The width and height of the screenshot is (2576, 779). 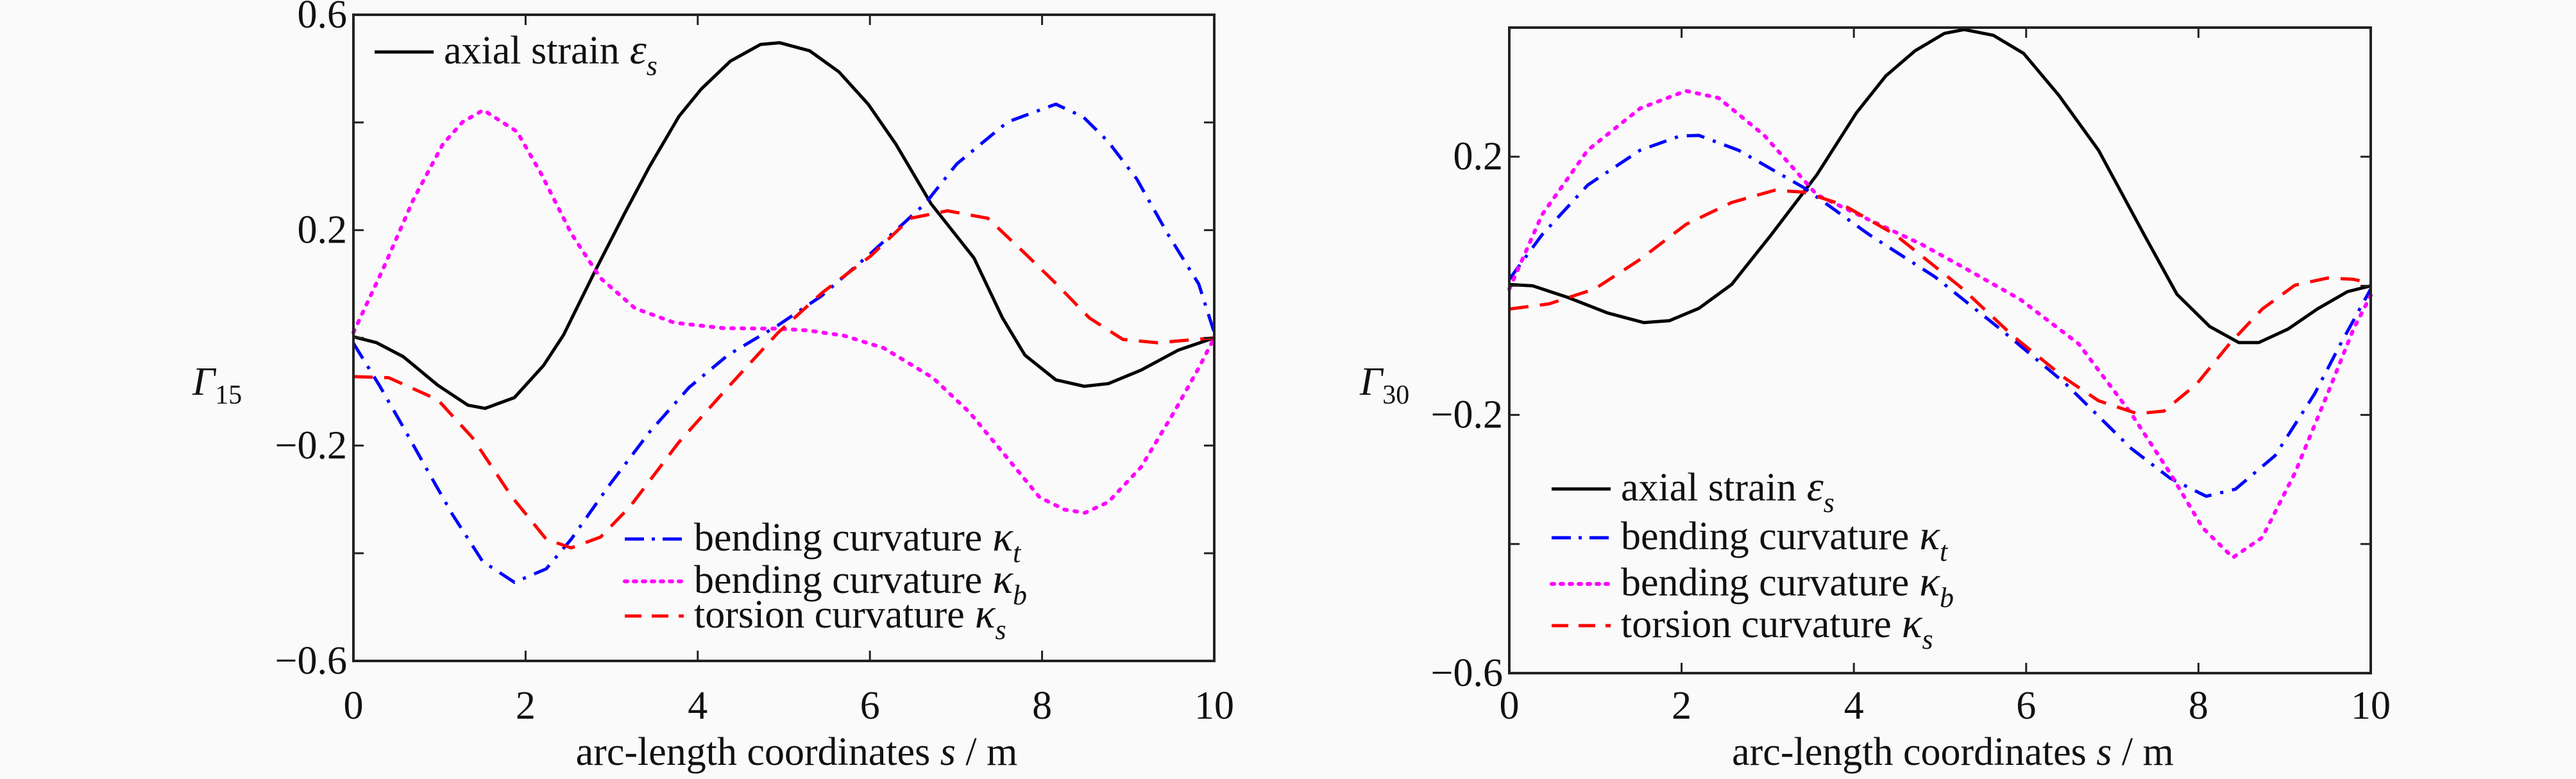 I want to click on y-axis-label-sub: 15, so click(x=228, y=395).